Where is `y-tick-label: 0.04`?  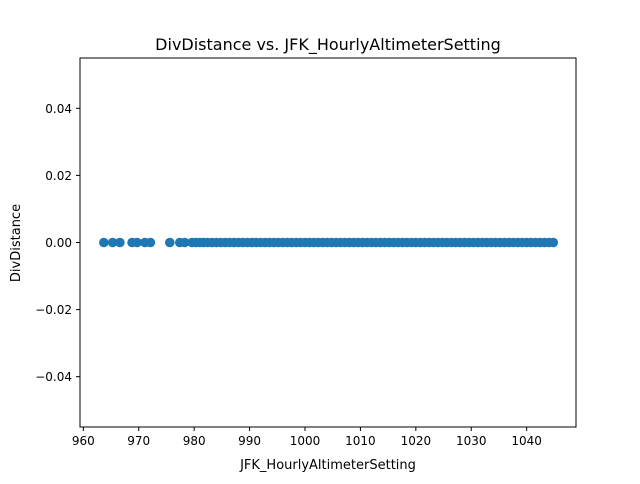
y-tick-label: 0.04 is located at coordinates (58, 109).